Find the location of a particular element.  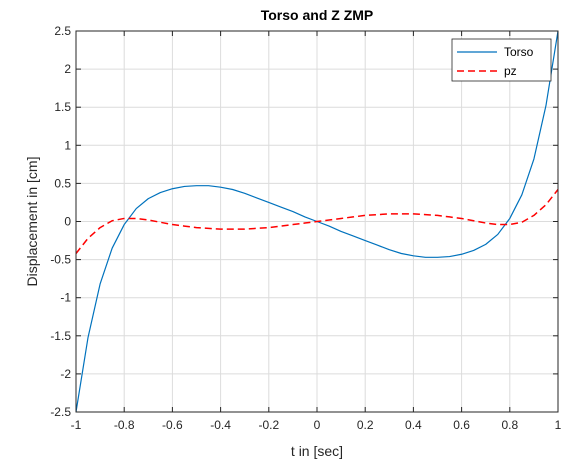

legend-label-torso: Torso is located at coordinates (519, 52).